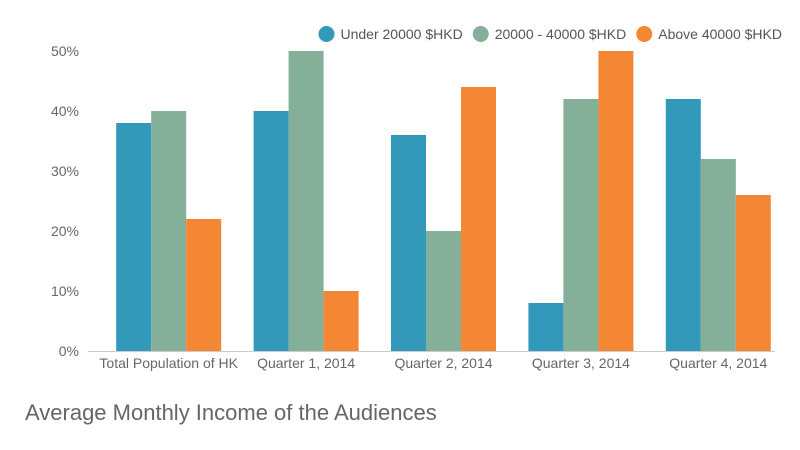 The width and height of the screenshot is (800, 450). I want to click on y-tick-label: 10%, so click(65, 291).